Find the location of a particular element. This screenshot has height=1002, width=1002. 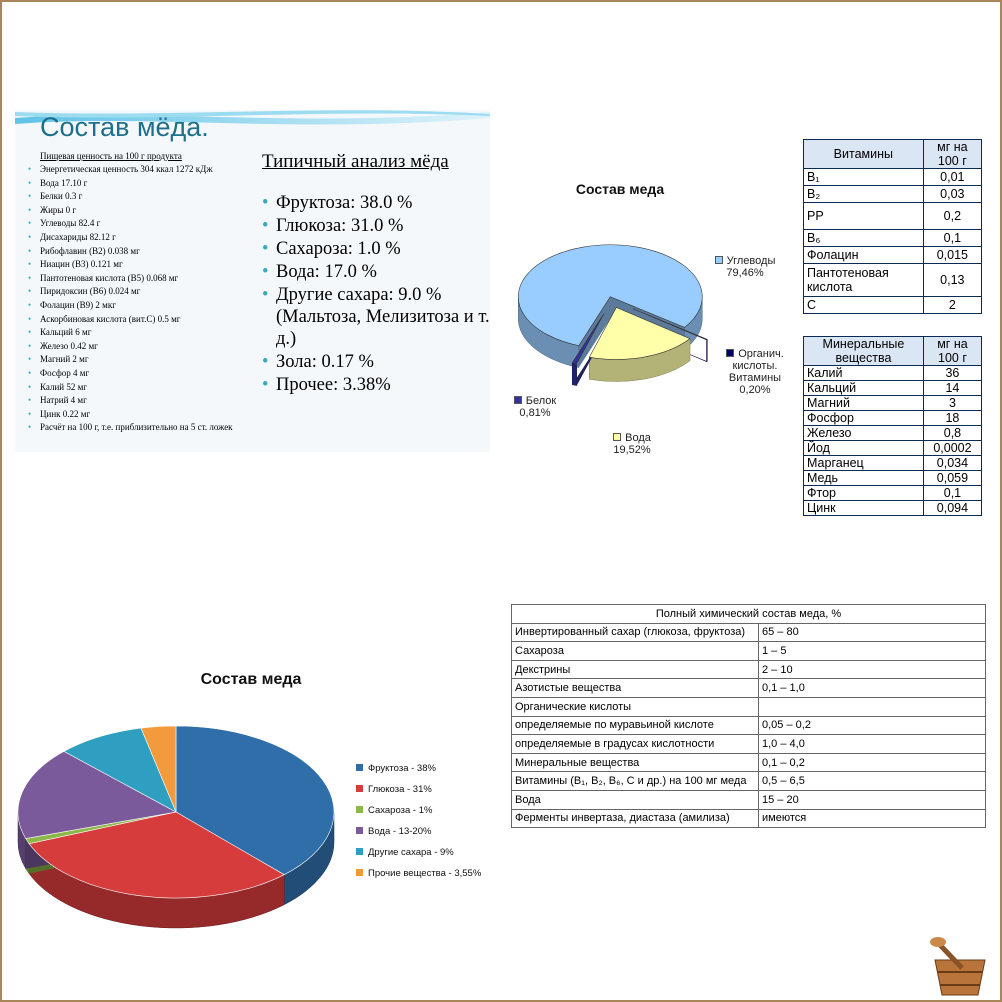

table-cell: B₆ is located at coordinates (863, 238).